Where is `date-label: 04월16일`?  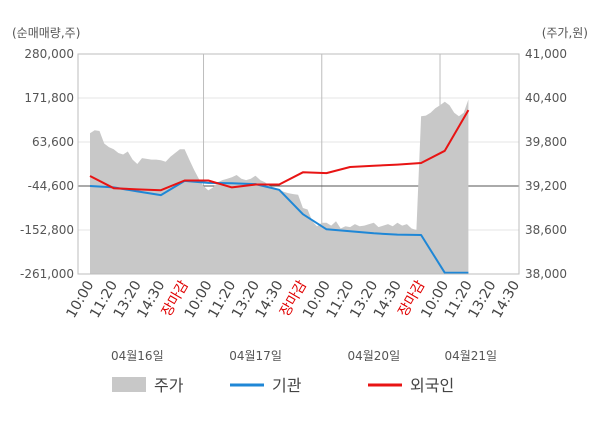
date-label: 04월16일 is located at coordinates (137, 356).